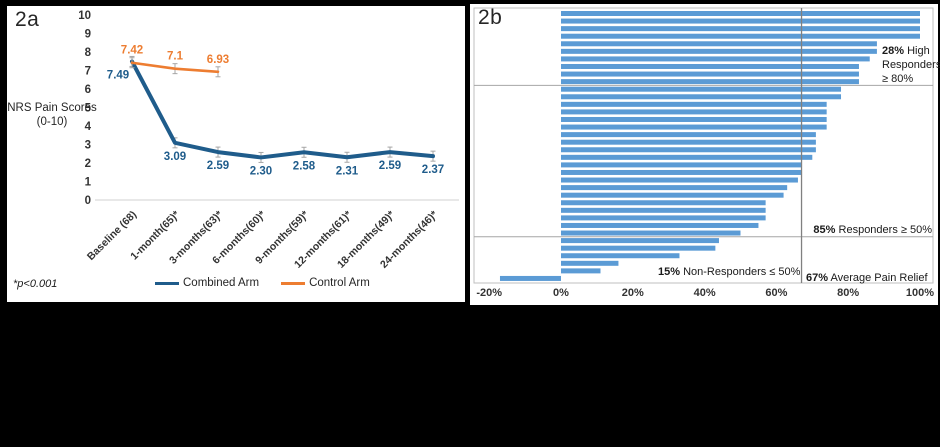  What do you see at coordinates (347, 171) in the screenshot?
I see `data-label: 2.31` at bounding box center [347, 171].